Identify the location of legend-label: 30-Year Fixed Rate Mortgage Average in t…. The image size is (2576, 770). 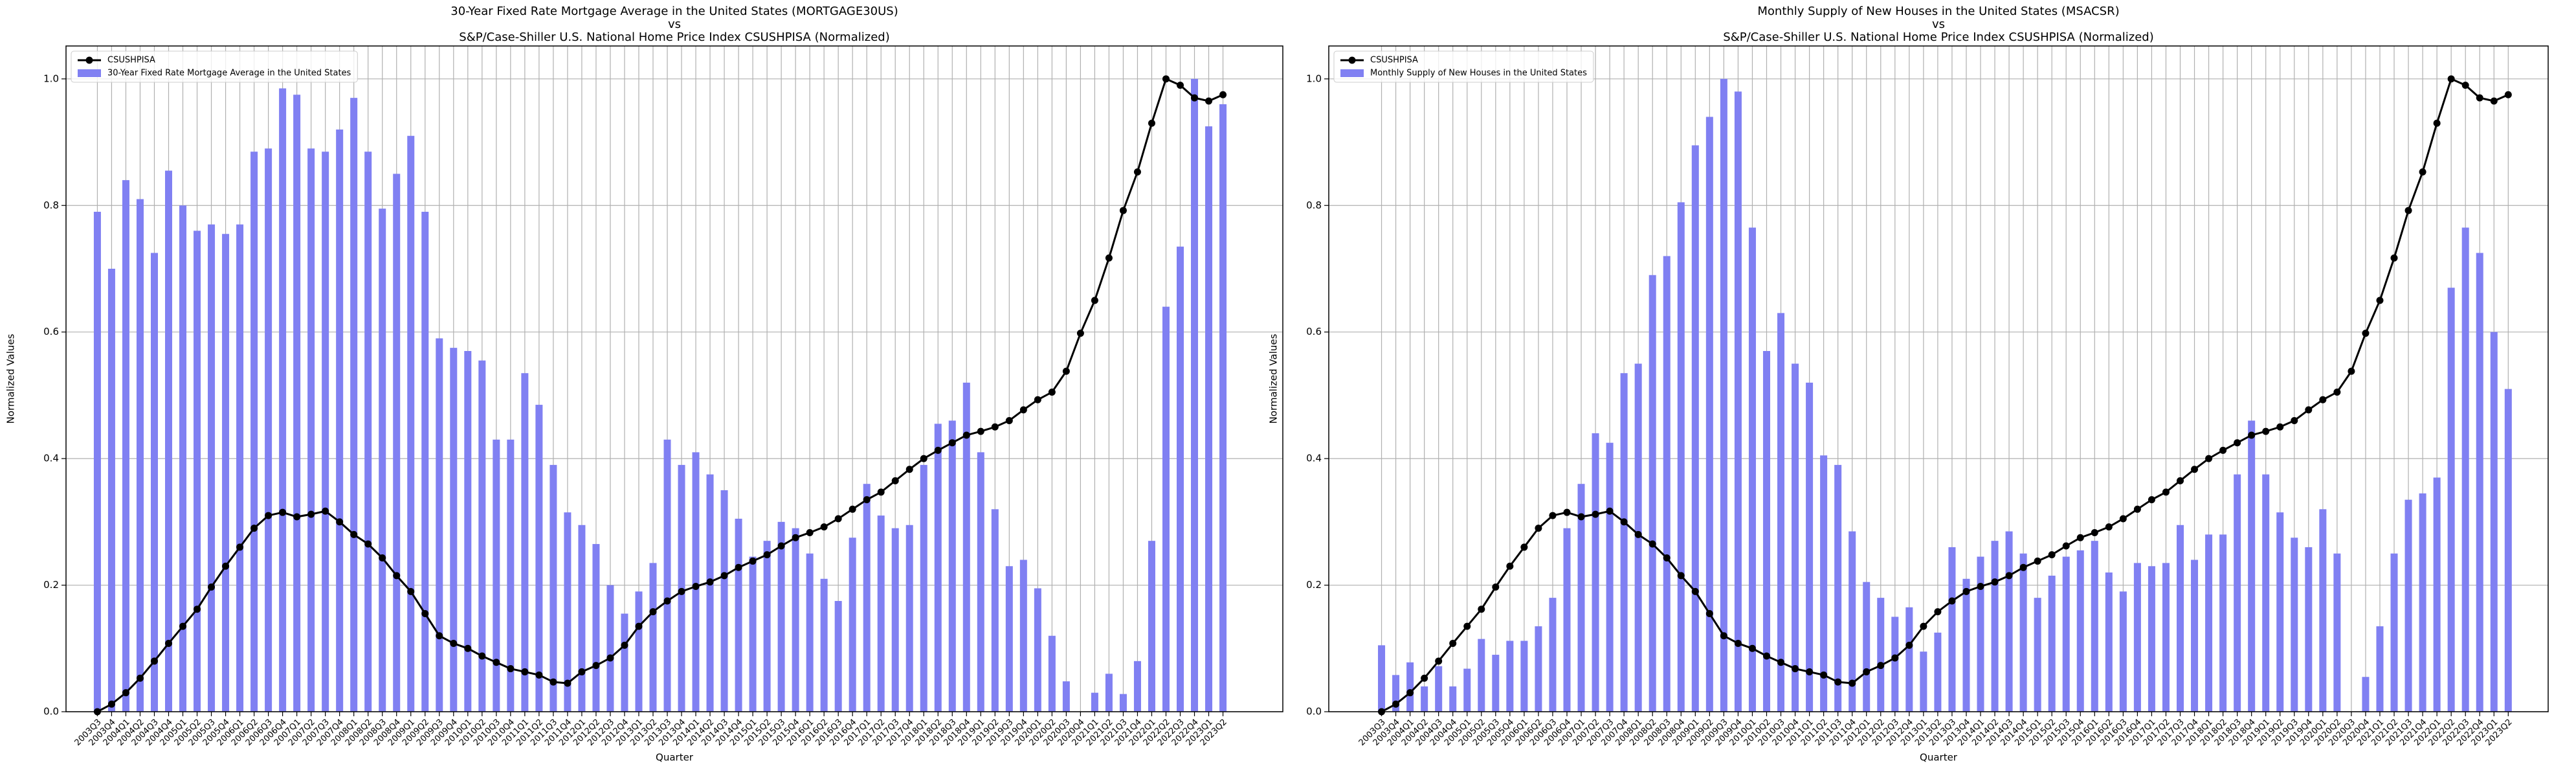
(229, 73).